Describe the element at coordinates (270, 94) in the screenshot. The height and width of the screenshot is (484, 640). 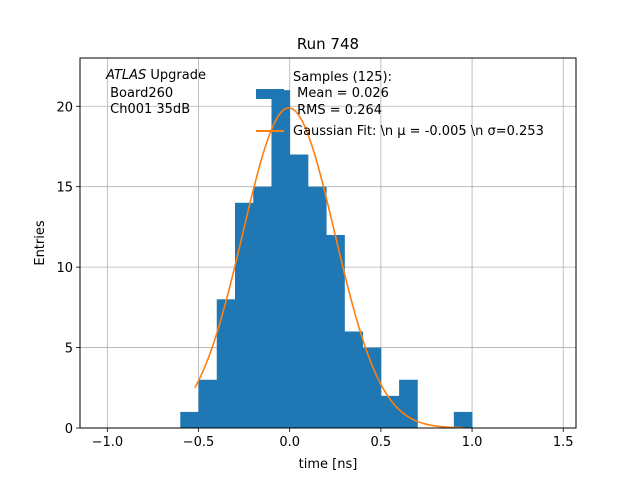
I see `legend-patch-samples` at that location.